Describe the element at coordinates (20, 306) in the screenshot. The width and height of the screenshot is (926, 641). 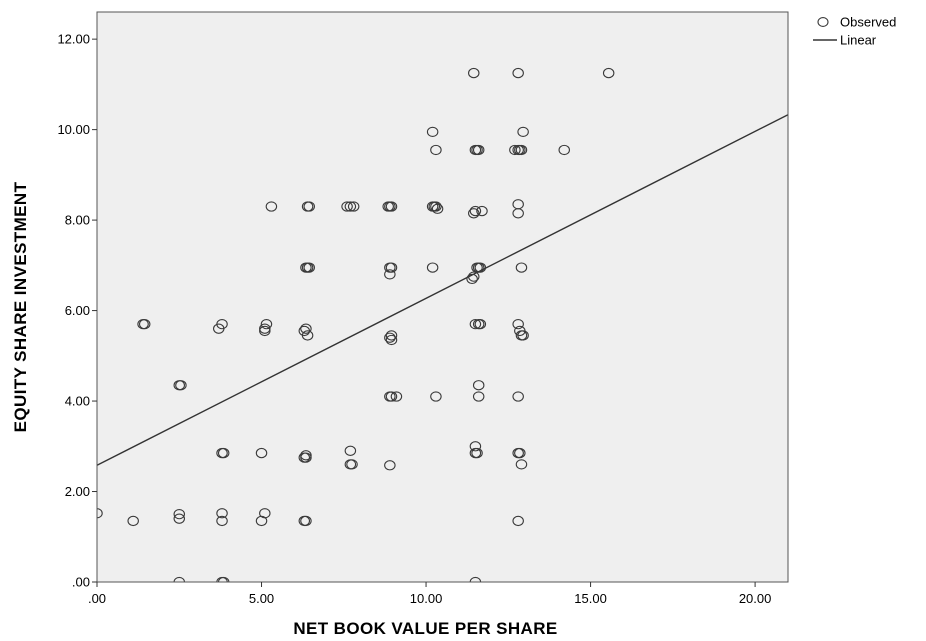
I see `y-axis-title: EQUITY SHARE INVESTMENT` at that location.